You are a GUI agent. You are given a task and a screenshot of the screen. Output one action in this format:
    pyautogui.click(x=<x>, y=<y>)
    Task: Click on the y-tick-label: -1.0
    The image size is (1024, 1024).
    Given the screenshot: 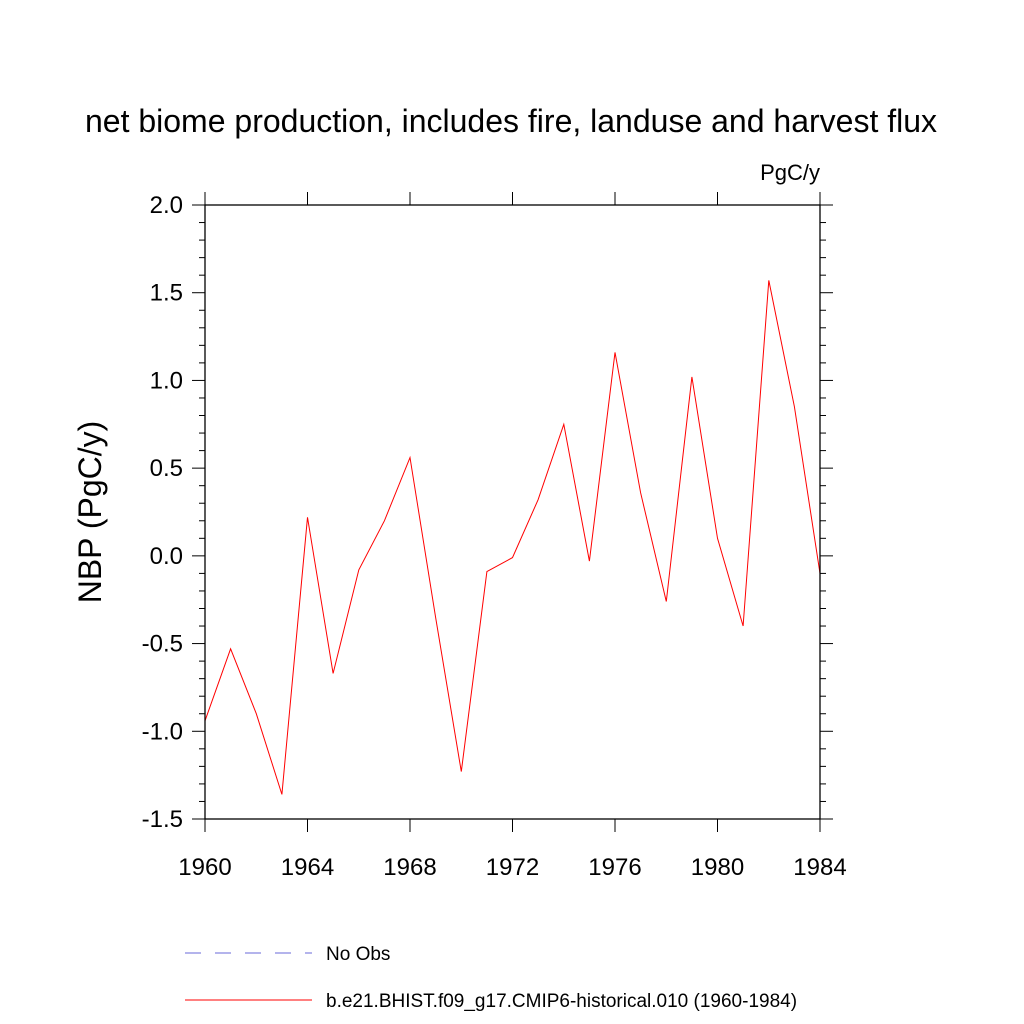 What is the action you would take?
    pyautogui.click(x=162, y=731)
    